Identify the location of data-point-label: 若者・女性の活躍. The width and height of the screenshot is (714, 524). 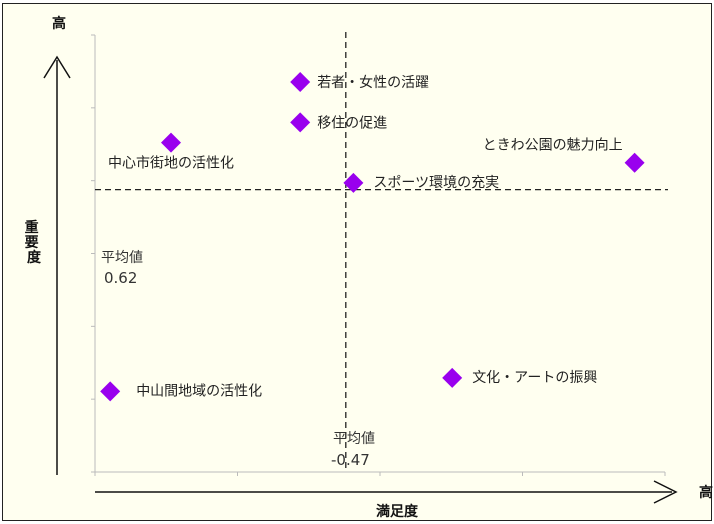
(373, 82).